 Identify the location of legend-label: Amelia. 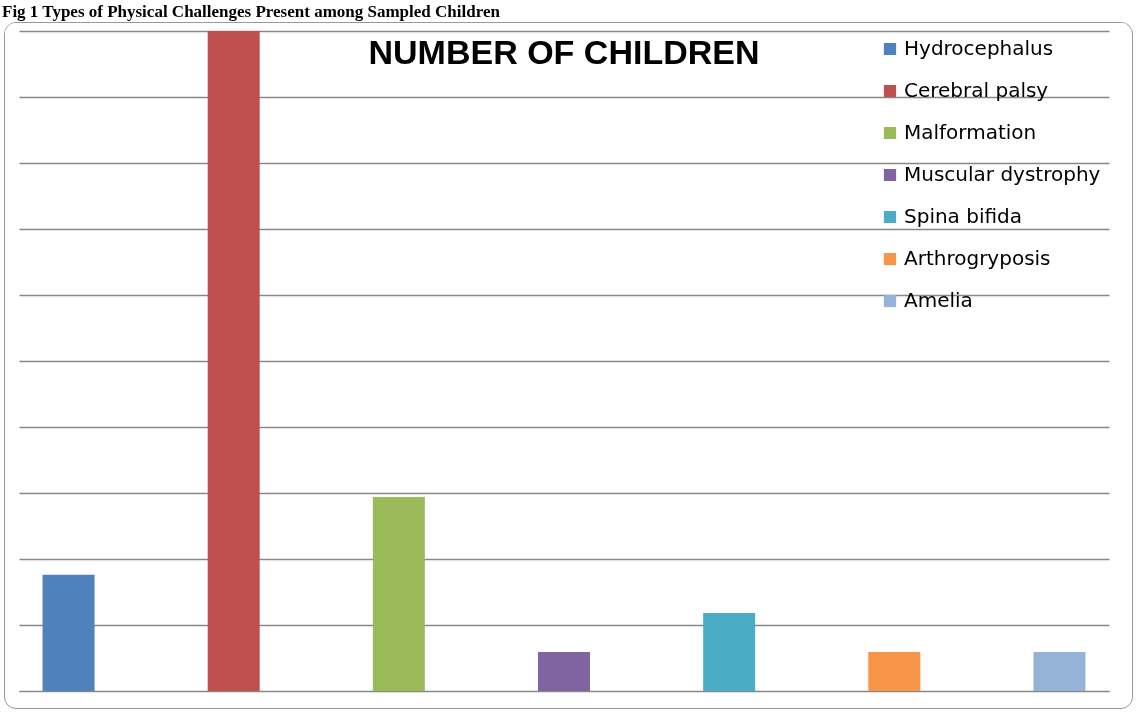
(938, 300).